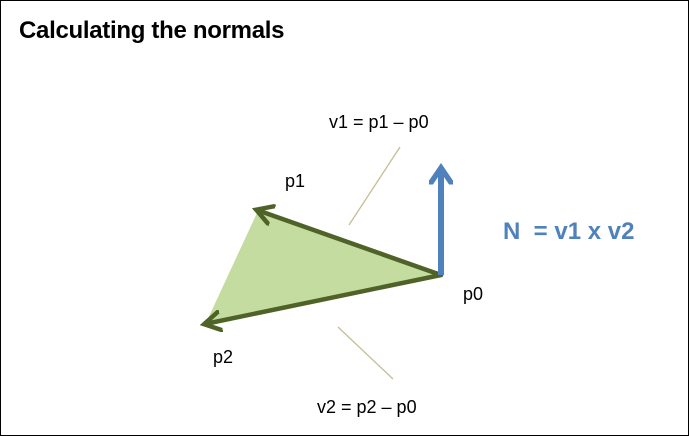 The image size is (689, 436). I want to click on slide-title: Calculating the normals, so click(152, 30).